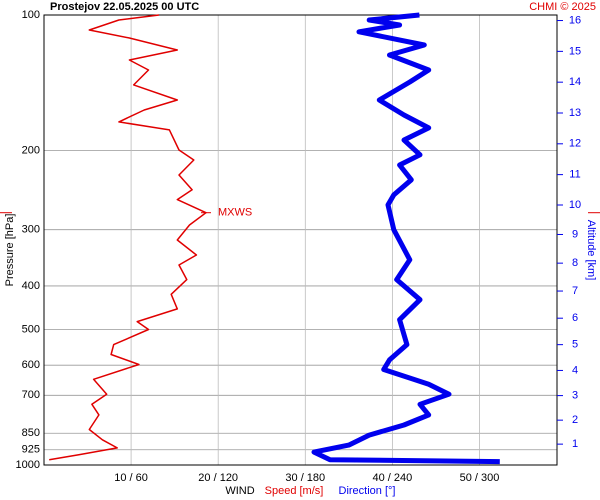  What do you see at coordinates (575, 420) in the screenshot?
I see `y2-tick-label: 2` at bounding box center [575, 420].